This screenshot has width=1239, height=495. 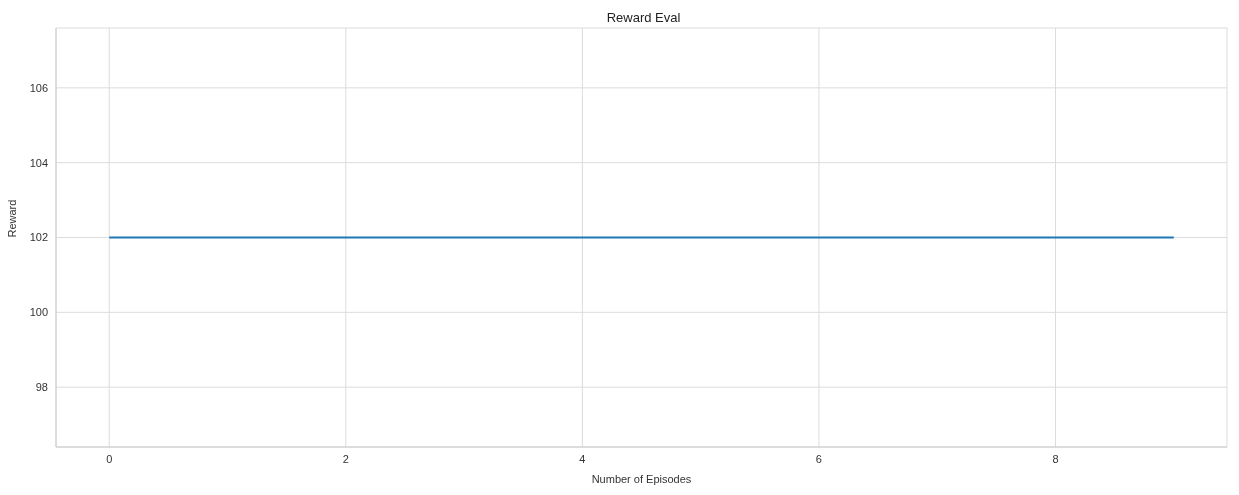 I want to click on y-tick-label: 106, so click(x=38, y=87).